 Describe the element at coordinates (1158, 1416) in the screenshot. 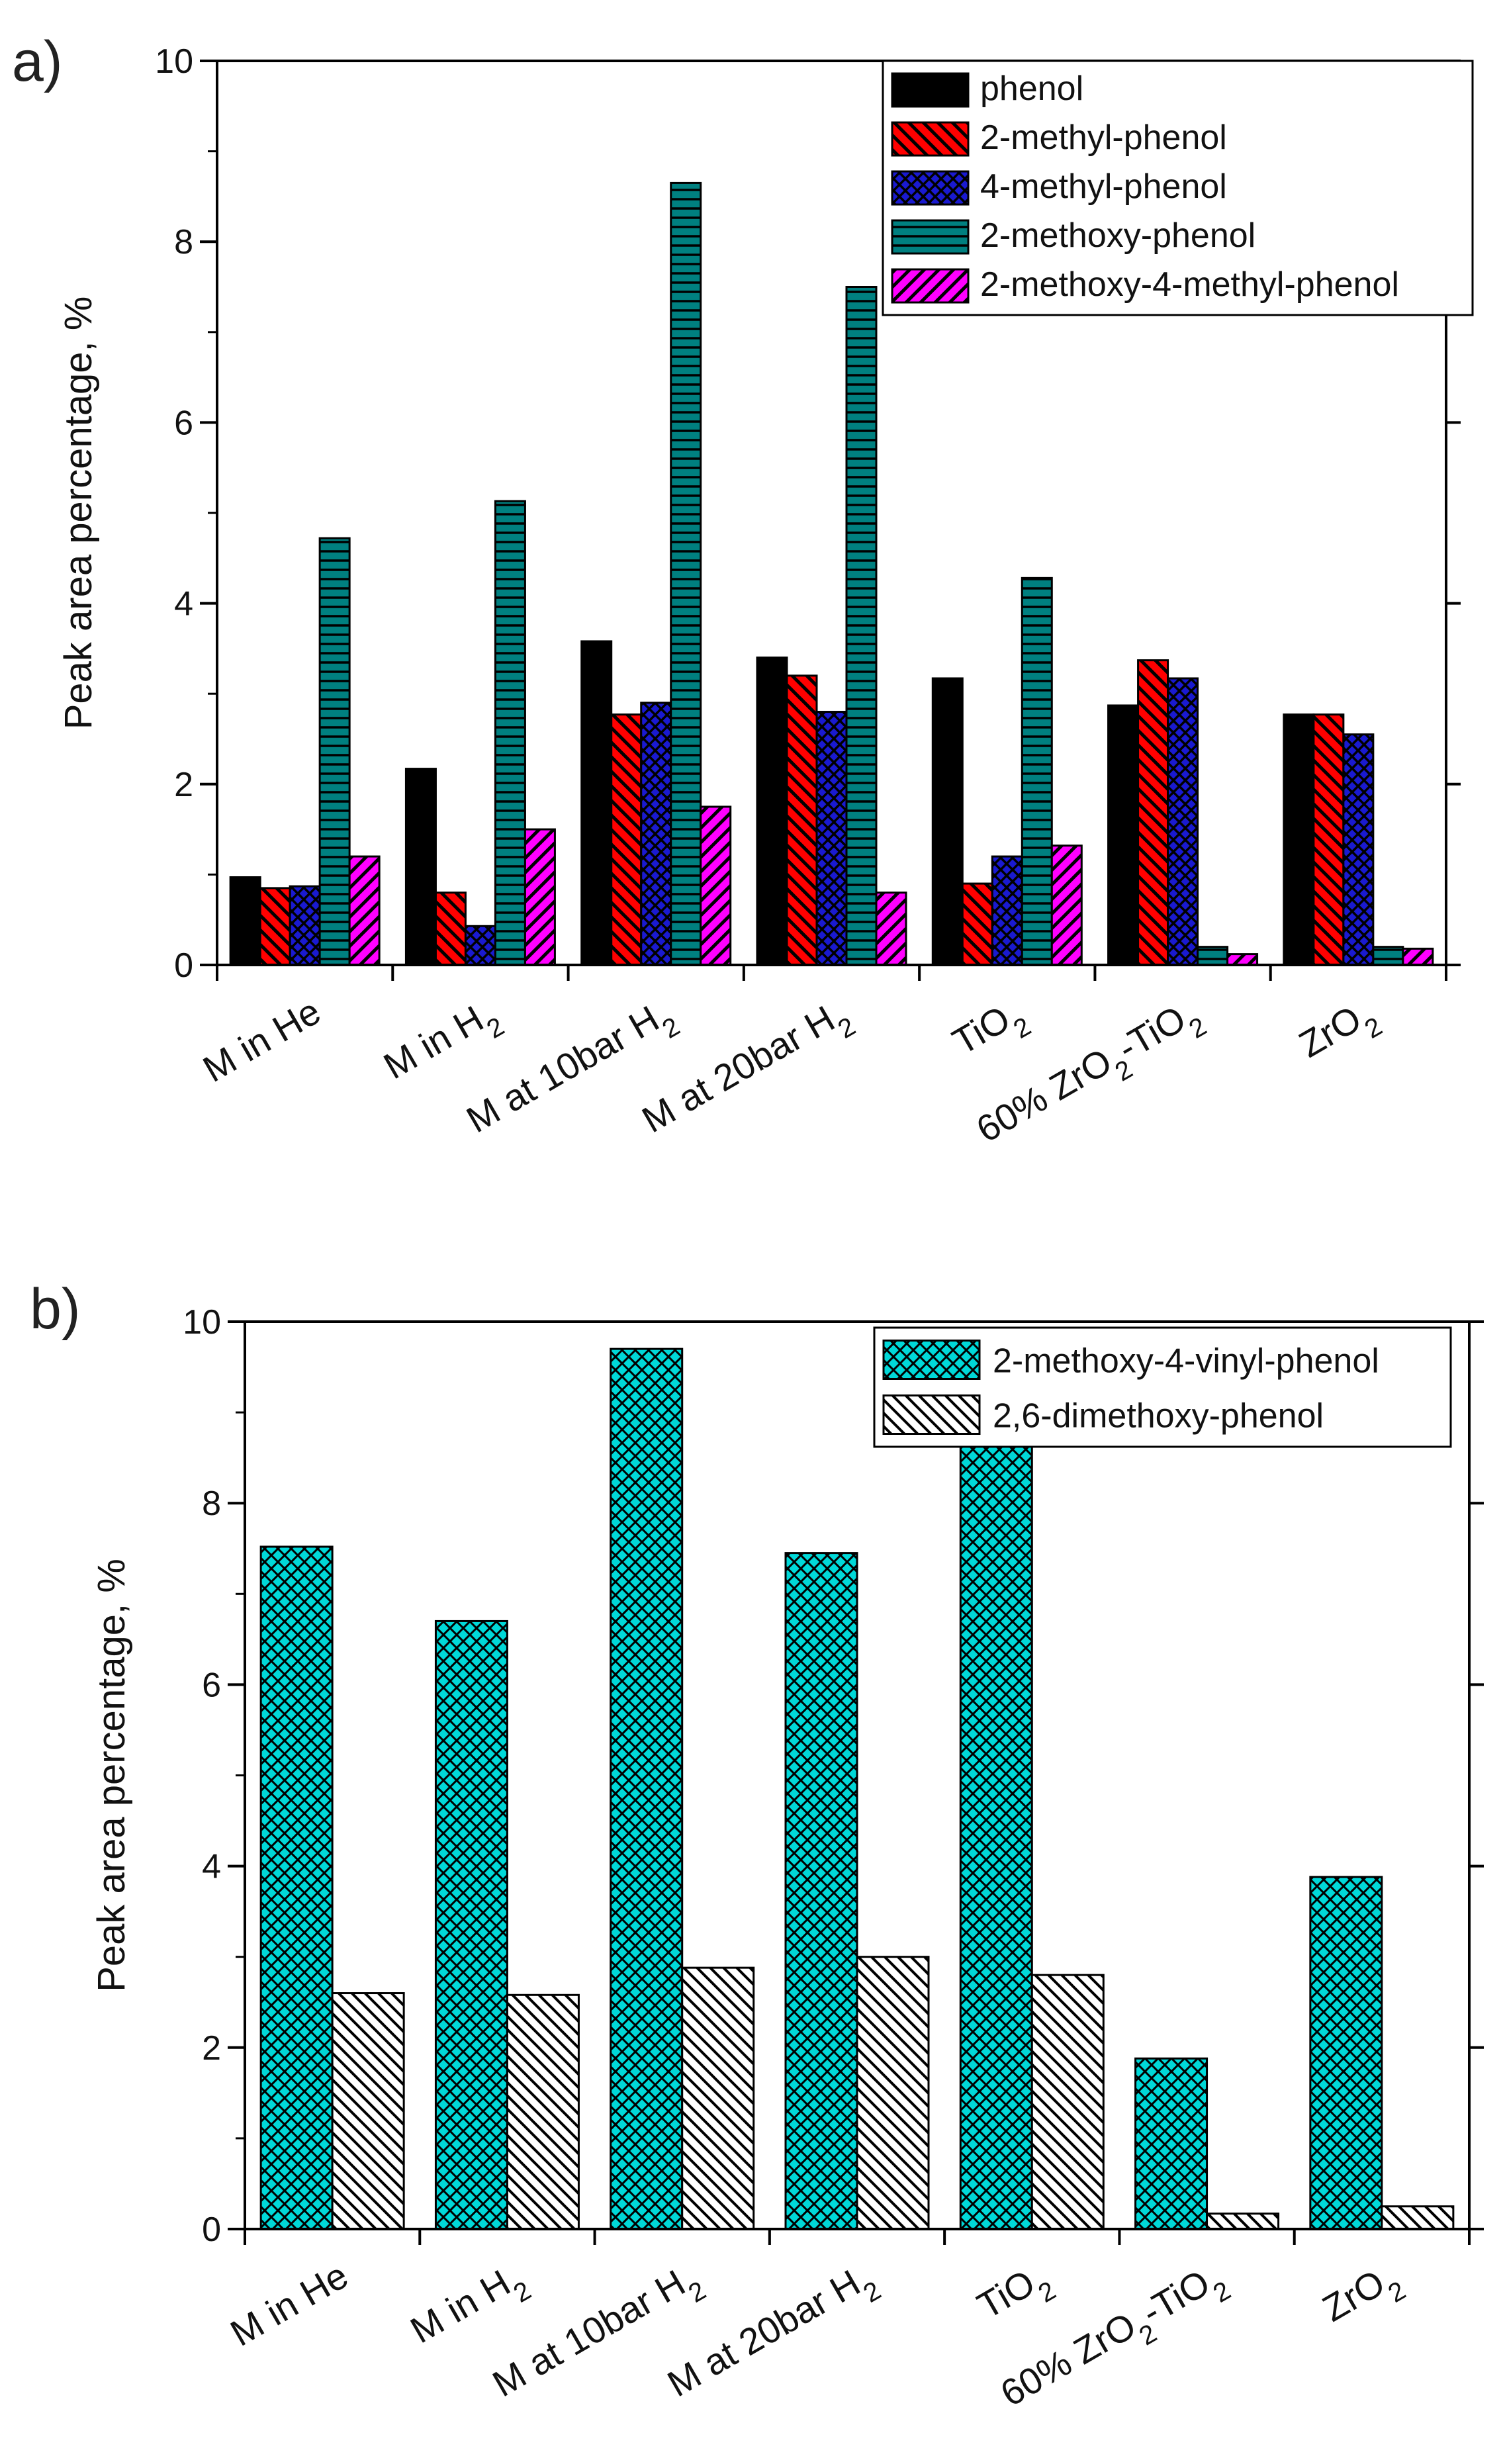

I see `legend-label: 2,6-dimethoxy-phenol` at that location.